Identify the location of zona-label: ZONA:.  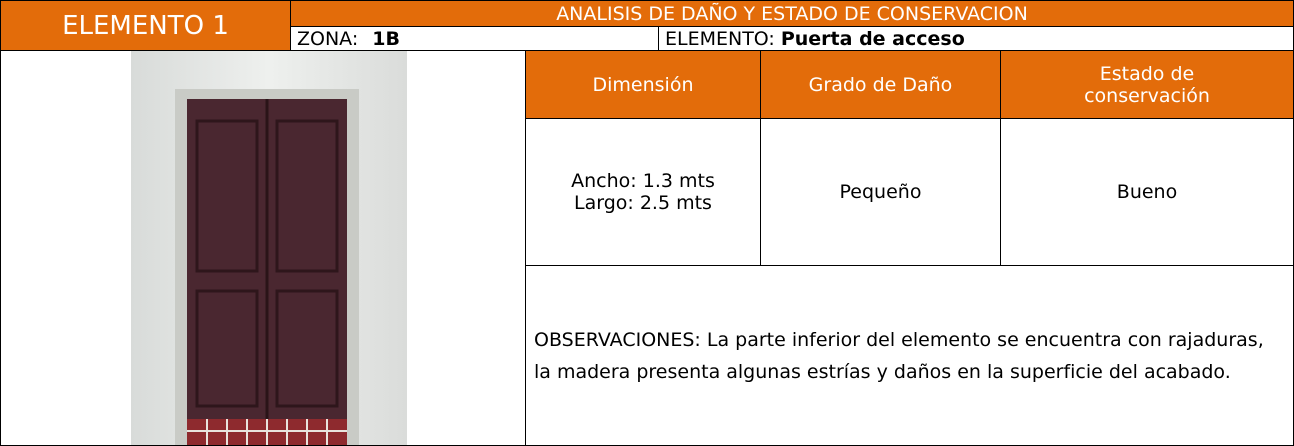
(328, 38).